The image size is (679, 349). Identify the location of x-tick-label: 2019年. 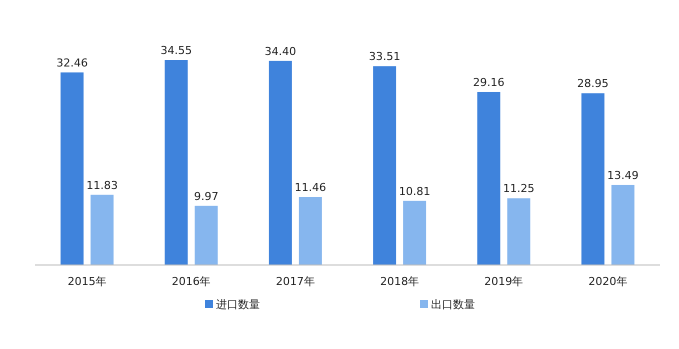
(504, 281).